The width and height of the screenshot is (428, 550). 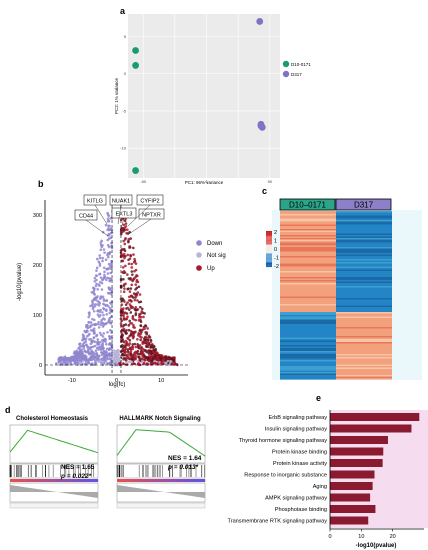 I want to click on gsea-plot-cholesterol, so click(x=54, y=466).